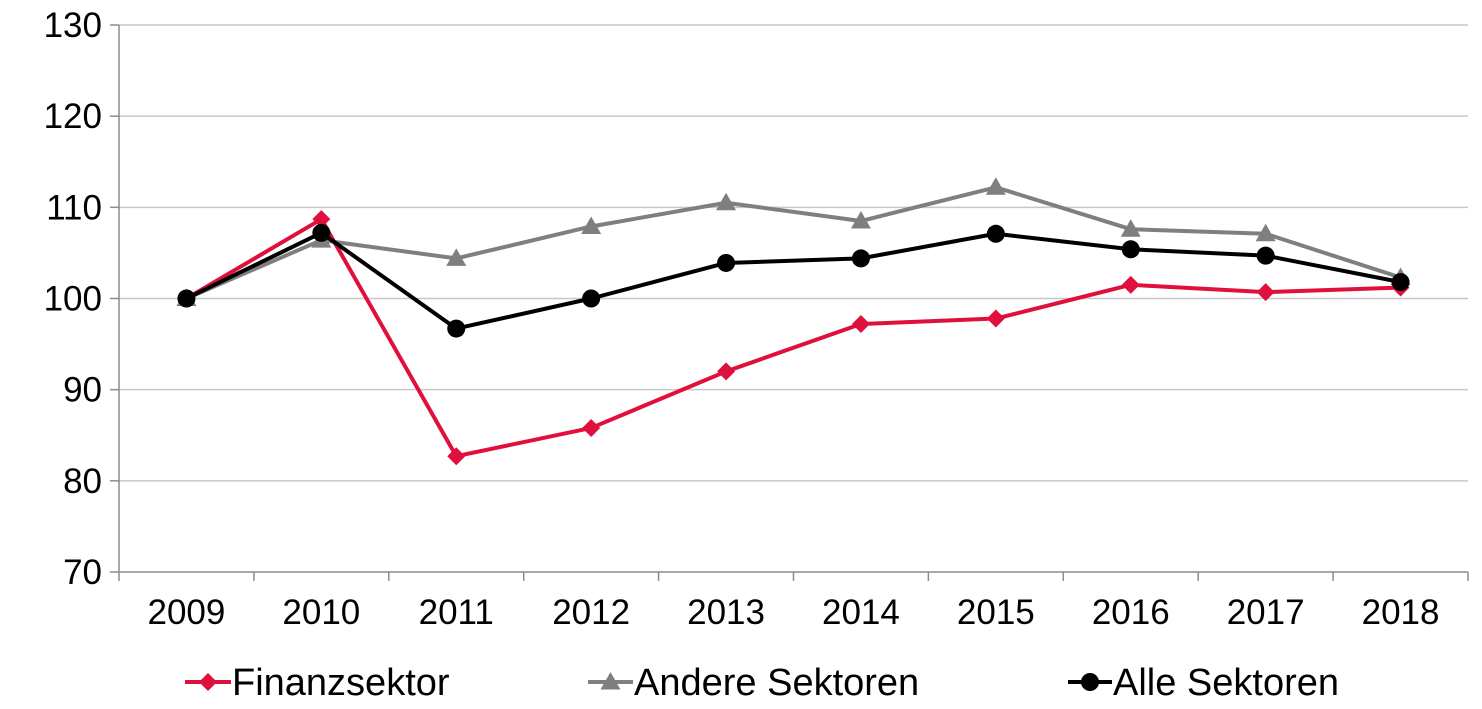 This screenshot has height=709, width=1482. What do you see at coordinates (73, 25) in the screenshot?
I see `y-tick-label: 130` at bounding box center [73, 25].